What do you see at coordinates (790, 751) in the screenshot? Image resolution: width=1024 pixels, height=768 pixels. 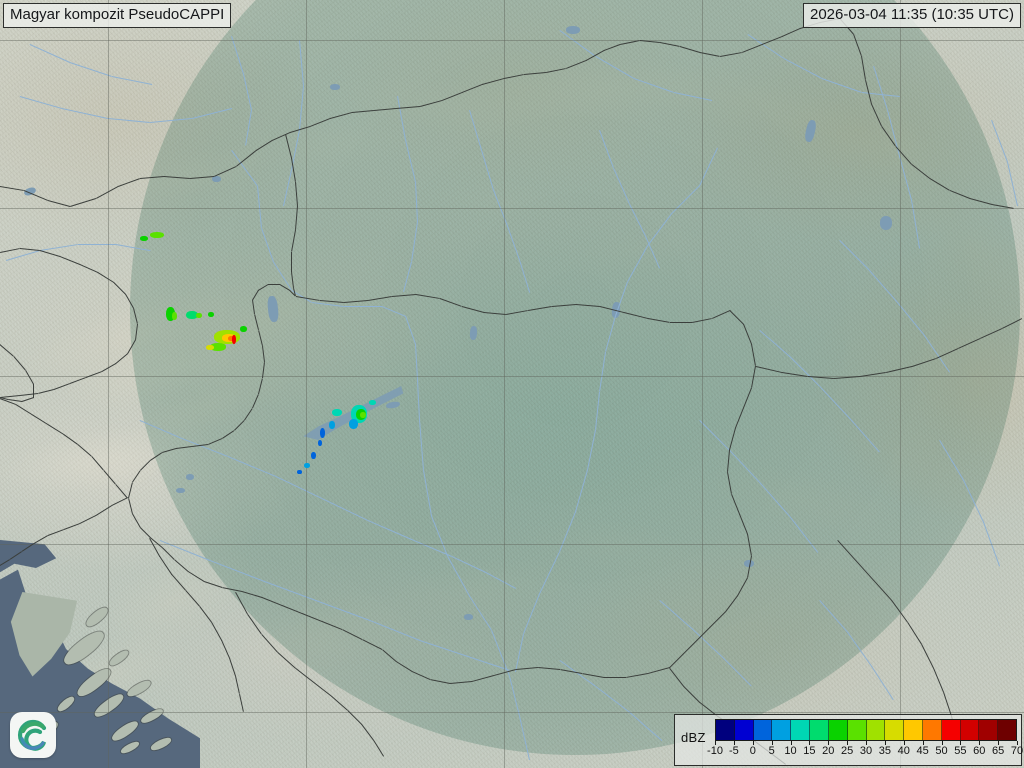 I see `colorbar-tick-label: 10` at bounding box center [790, 751].